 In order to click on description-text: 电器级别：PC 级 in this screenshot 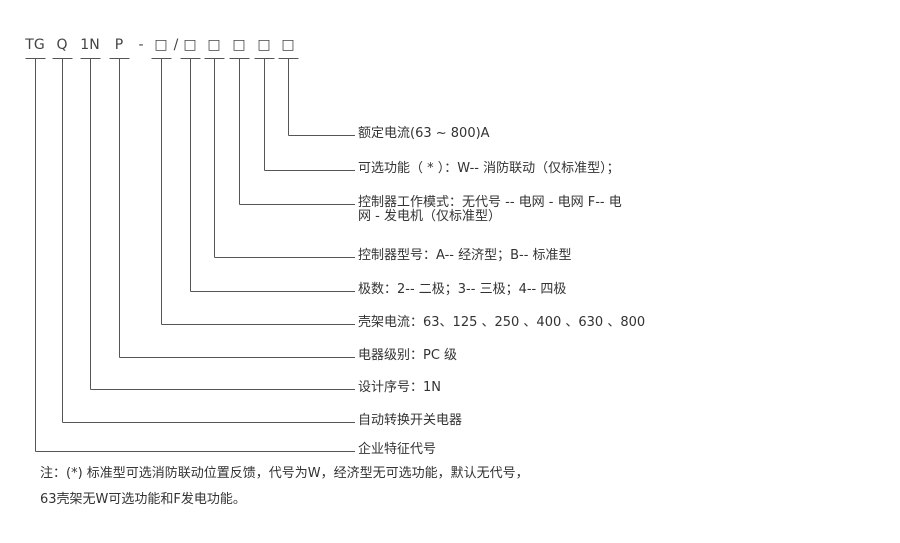, I will do `click(408, 355)`.